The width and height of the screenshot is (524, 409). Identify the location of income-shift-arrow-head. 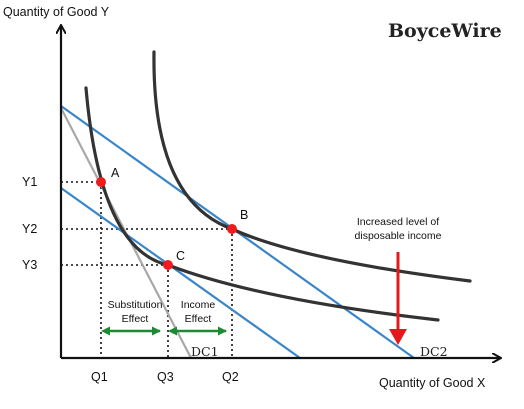
(398, 337).